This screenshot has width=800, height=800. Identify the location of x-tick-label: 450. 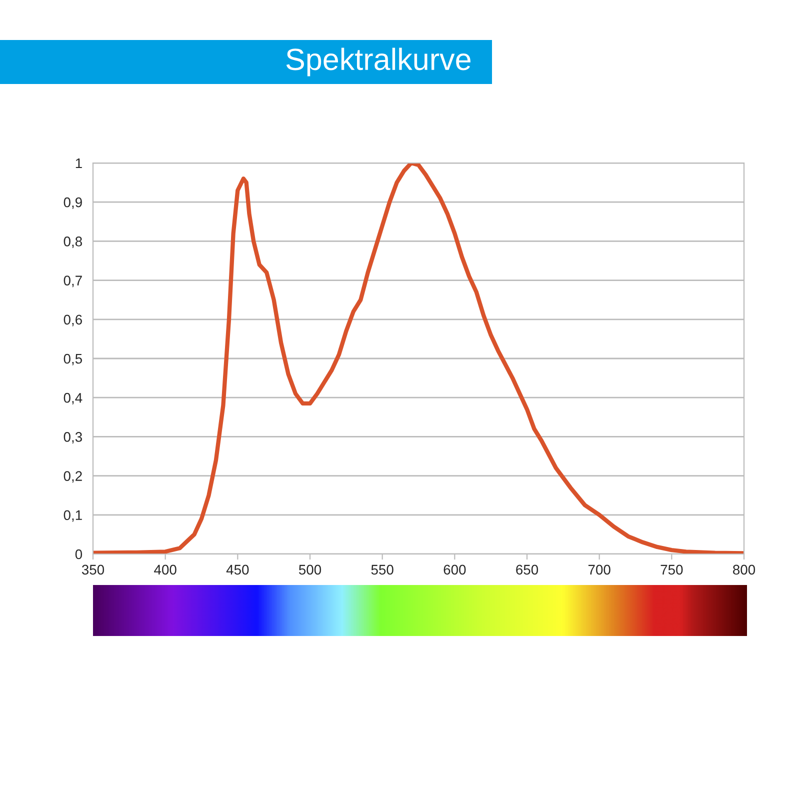
(237, 569).